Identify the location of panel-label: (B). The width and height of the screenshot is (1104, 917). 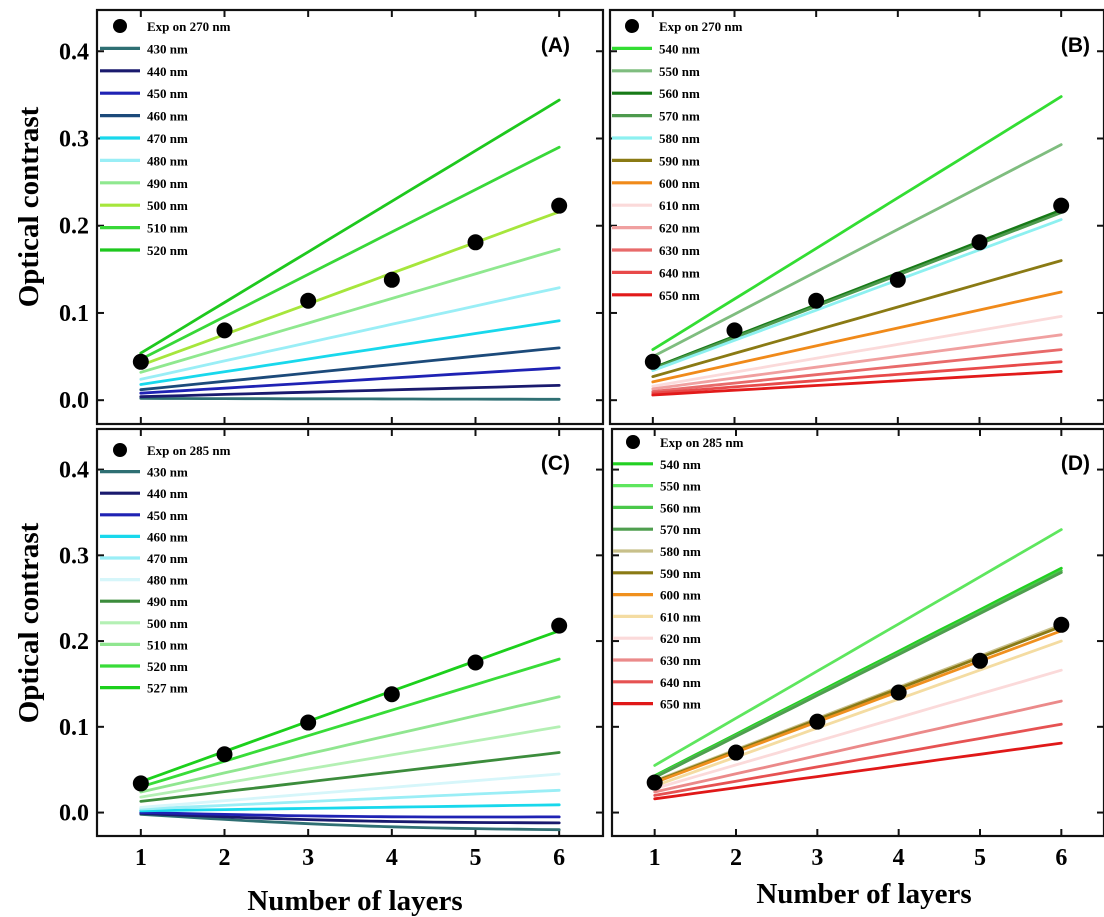
(1075, 45).